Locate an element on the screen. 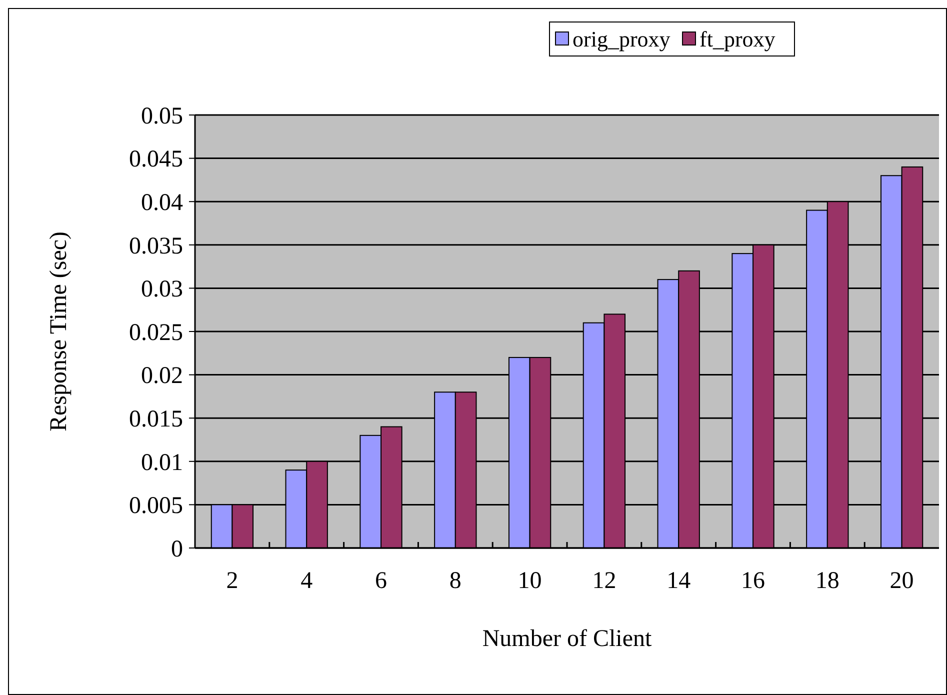 This screenshot has height=695, width=947. y-tick-label: 0.01 is located at coordinates (162, 463).